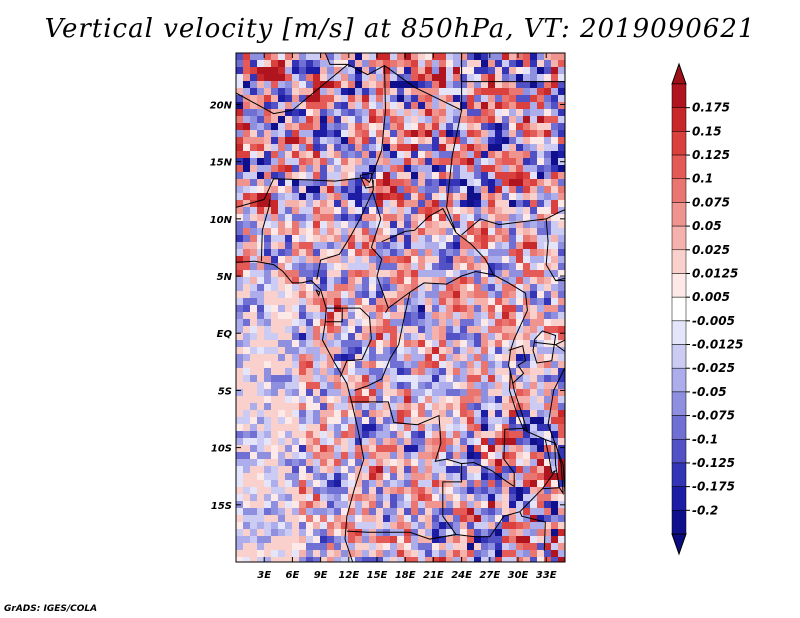 This screenshot has width=800, height=618. Describe the element at coordinates (711, 202) in the screenshot. I see `colorbar-label: 0.075` at that location.